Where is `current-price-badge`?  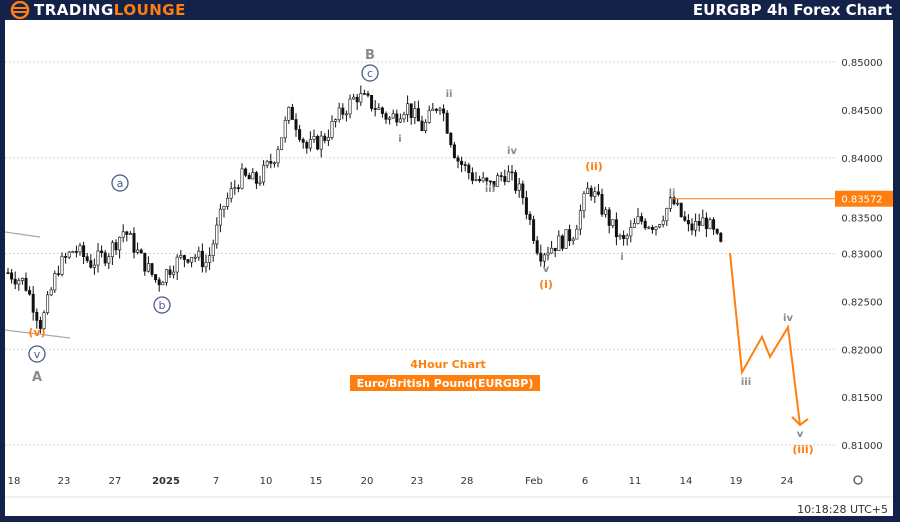
current-price-badge is located at coordinates (864, 198).